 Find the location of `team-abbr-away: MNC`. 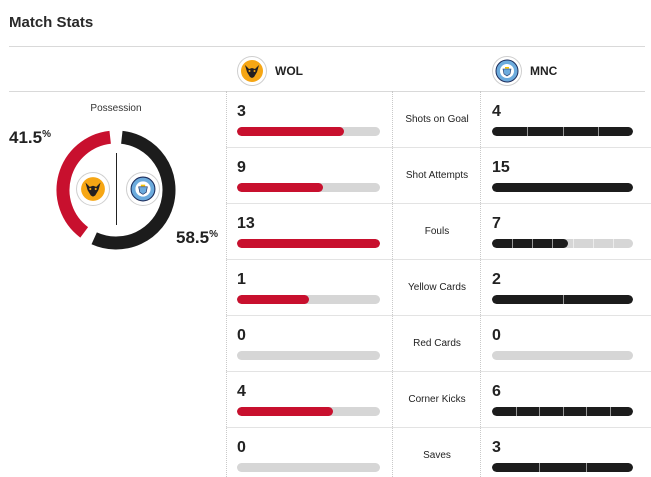

team-abbr-away: MNC is located at coordinates (544, 71).